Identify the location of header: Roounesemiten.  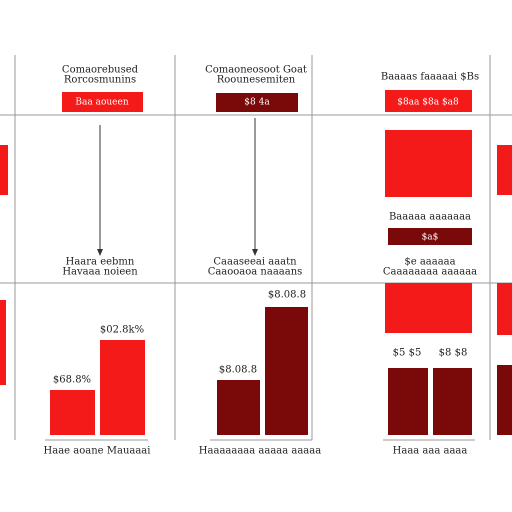
(256, 80).